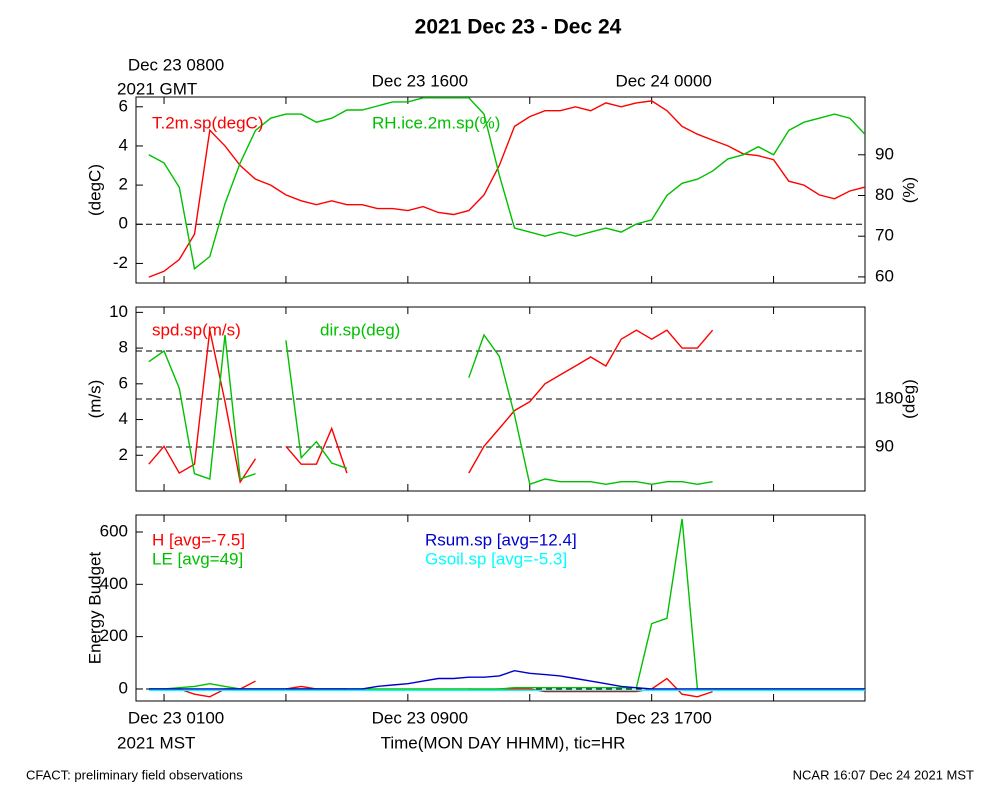 This screenshot has height=800, width=1000. Describe the element at coordinates (176, 717) in the screenshot. I see `x-tick-label: Dec 23 0100` at that location.